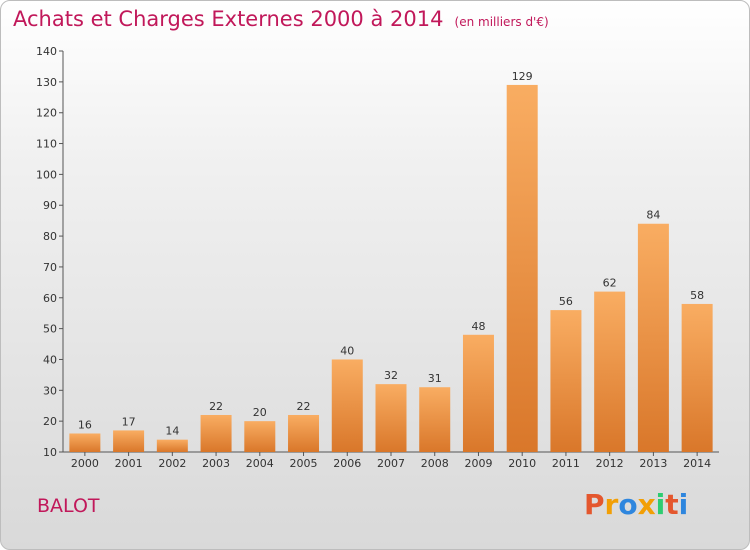 This screenshot has height=550, width=750. Describe the element at coordinates (672, 504) in the screenshot. I see `logo-letter: t` at that location.